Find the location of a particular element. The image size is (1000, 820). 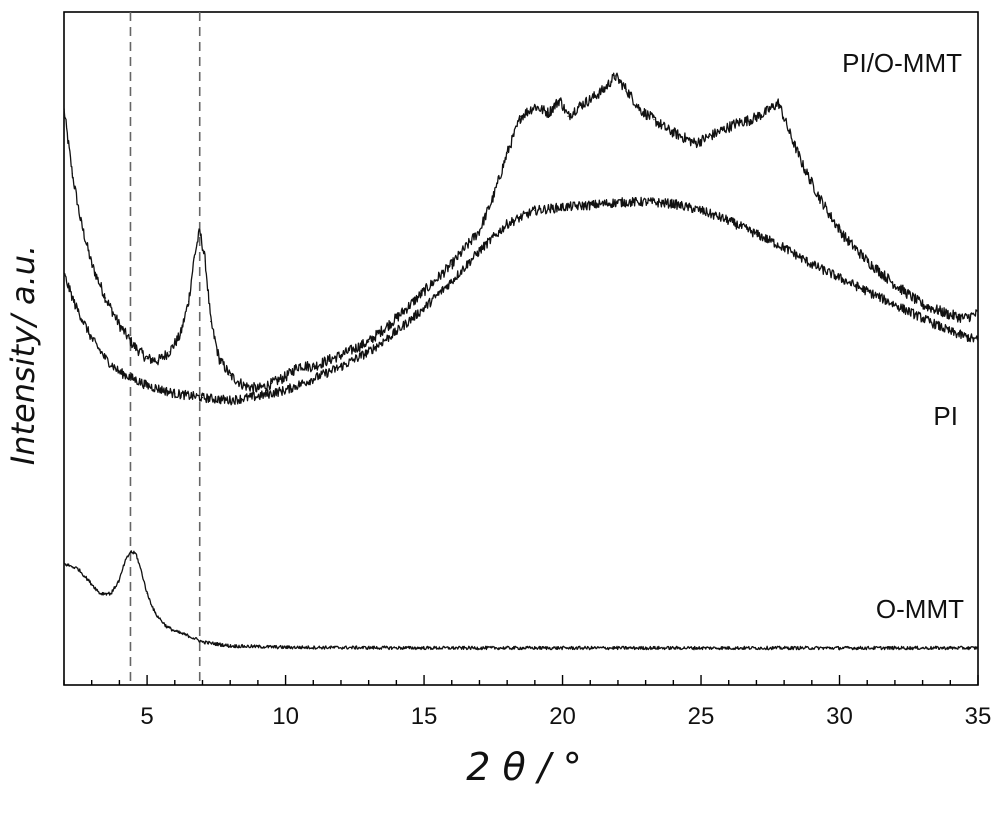

x-axis-ticks: 5 10 15 20 25 30 35 is located at coordinates (527, 702).